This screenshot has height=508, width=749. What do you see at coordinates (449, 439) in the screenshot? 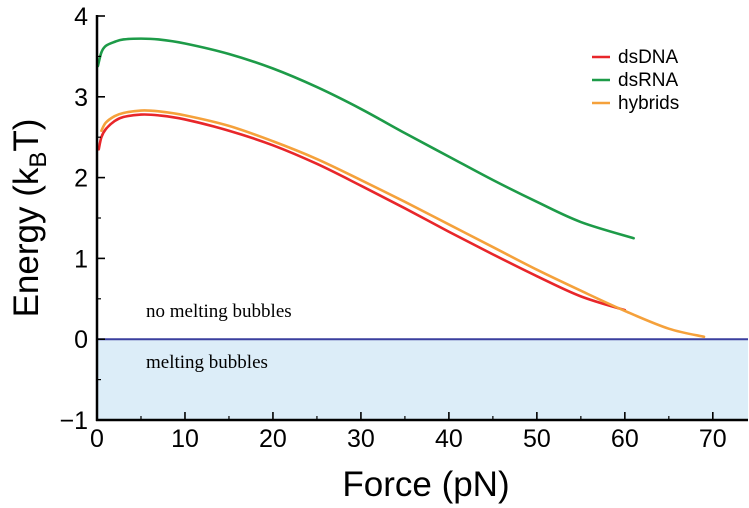
I see `x-tick-label: 40` at bounding box center [449, 439].